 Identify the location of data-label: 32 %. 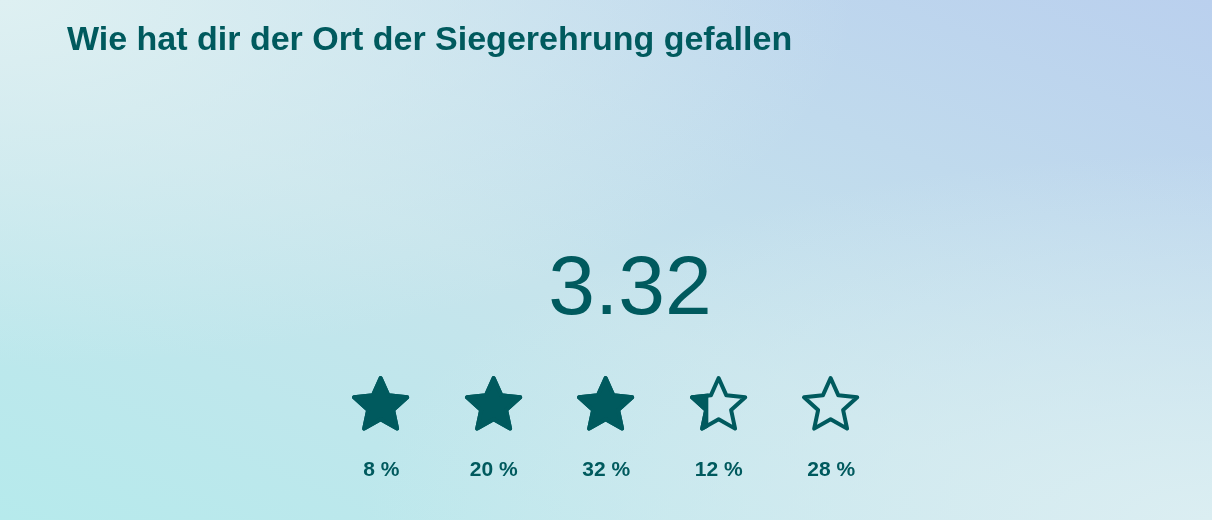
(606, 468).